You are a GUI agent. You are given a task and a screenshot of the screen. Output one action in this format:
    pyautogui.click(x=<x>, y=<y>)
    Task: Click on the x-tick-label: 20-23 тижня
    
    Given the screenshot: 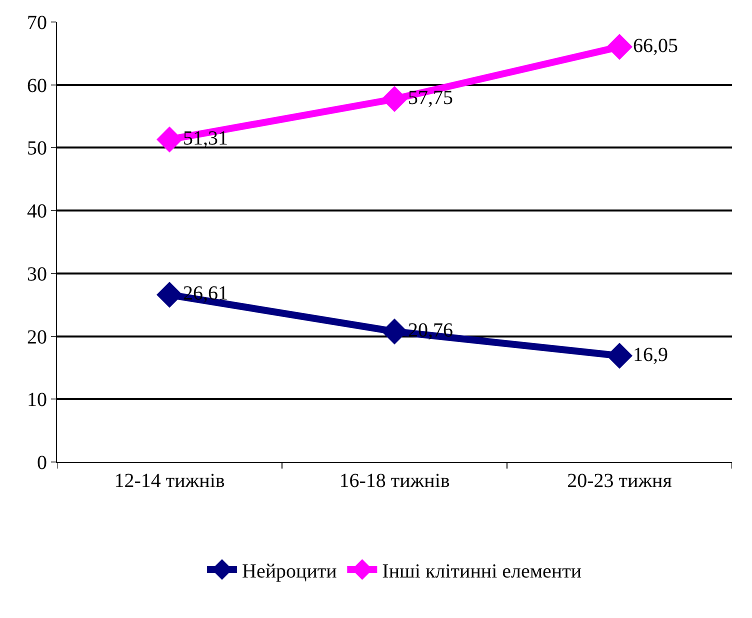 What is the action you would take?
    pyautogui.click(x=619, y=481)
    